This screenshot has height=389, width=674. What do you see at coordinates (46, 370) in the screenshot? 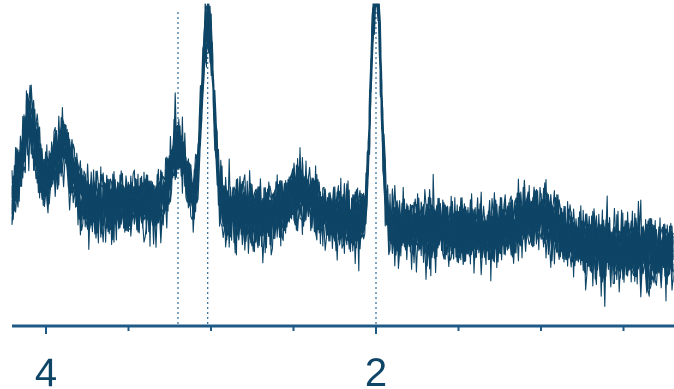
I see `x-tick-label: 4` at bounding box center [46, 370].